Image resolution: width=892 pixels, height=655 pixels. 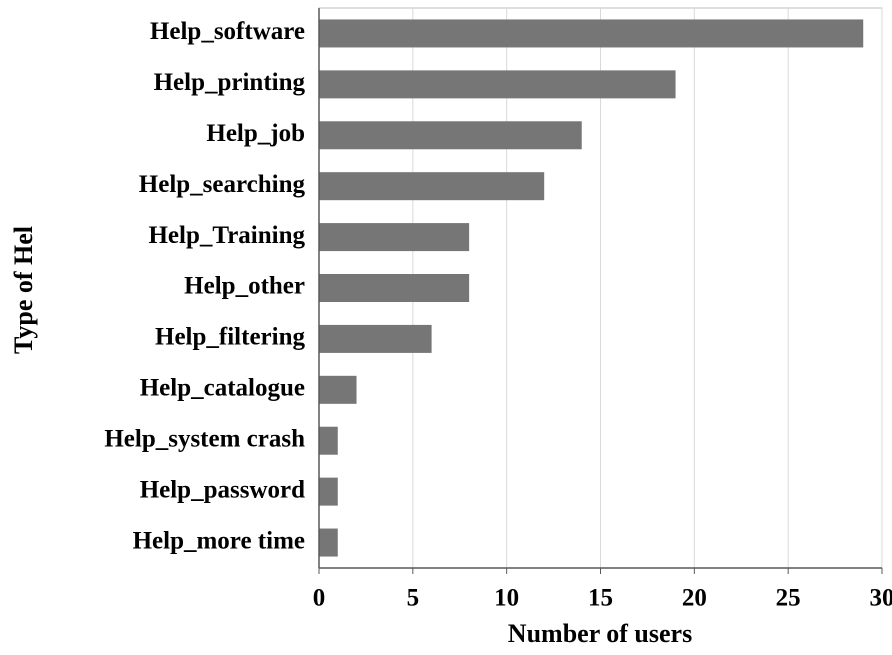 What do you see at coordinates (222, 489) in the screenshot?
I see `y-tick-label: Help_password` at bounding box center [222, 489].